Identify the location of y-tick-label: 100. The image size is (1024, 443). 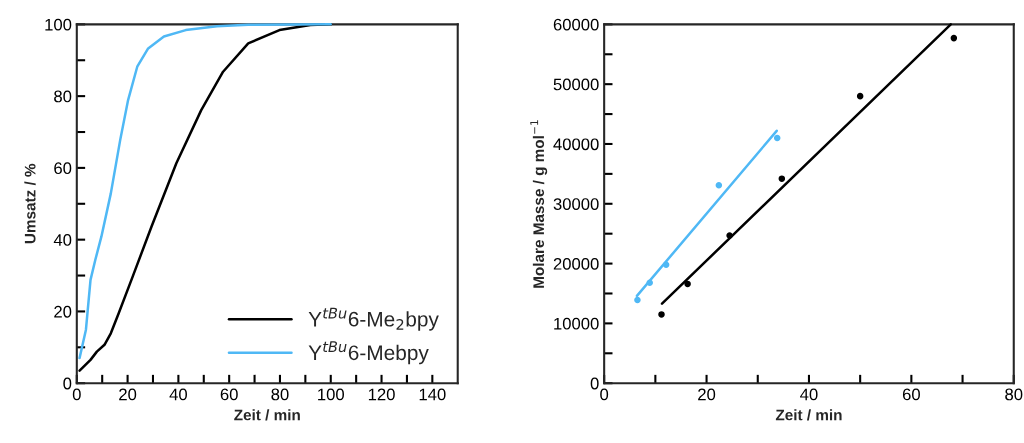
(58, 24).